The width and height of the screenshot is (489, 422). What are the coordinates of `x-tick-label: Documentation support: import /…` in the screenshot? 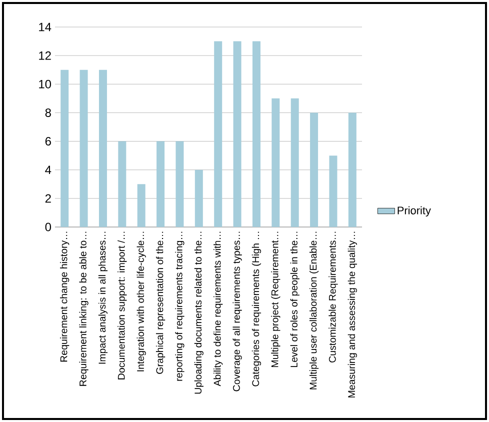 It's located at (122, 306).